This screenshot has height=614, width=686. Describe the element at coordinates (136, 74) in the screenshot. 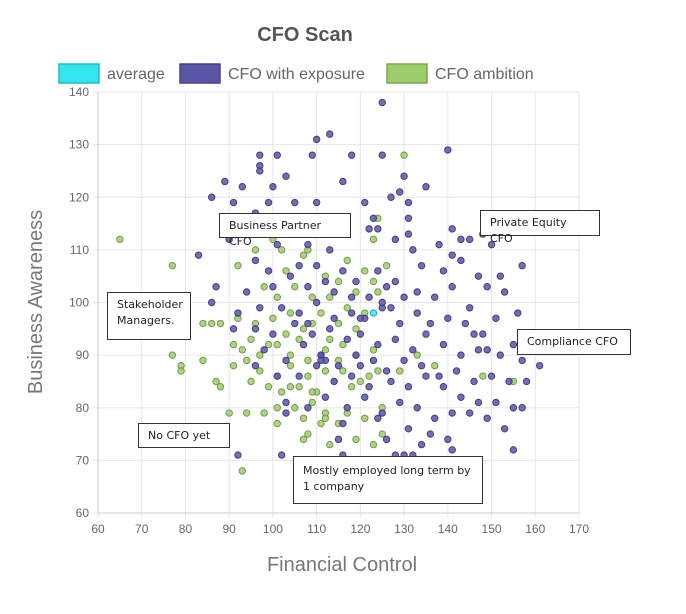

I see `legend-label-average: average` at that location.